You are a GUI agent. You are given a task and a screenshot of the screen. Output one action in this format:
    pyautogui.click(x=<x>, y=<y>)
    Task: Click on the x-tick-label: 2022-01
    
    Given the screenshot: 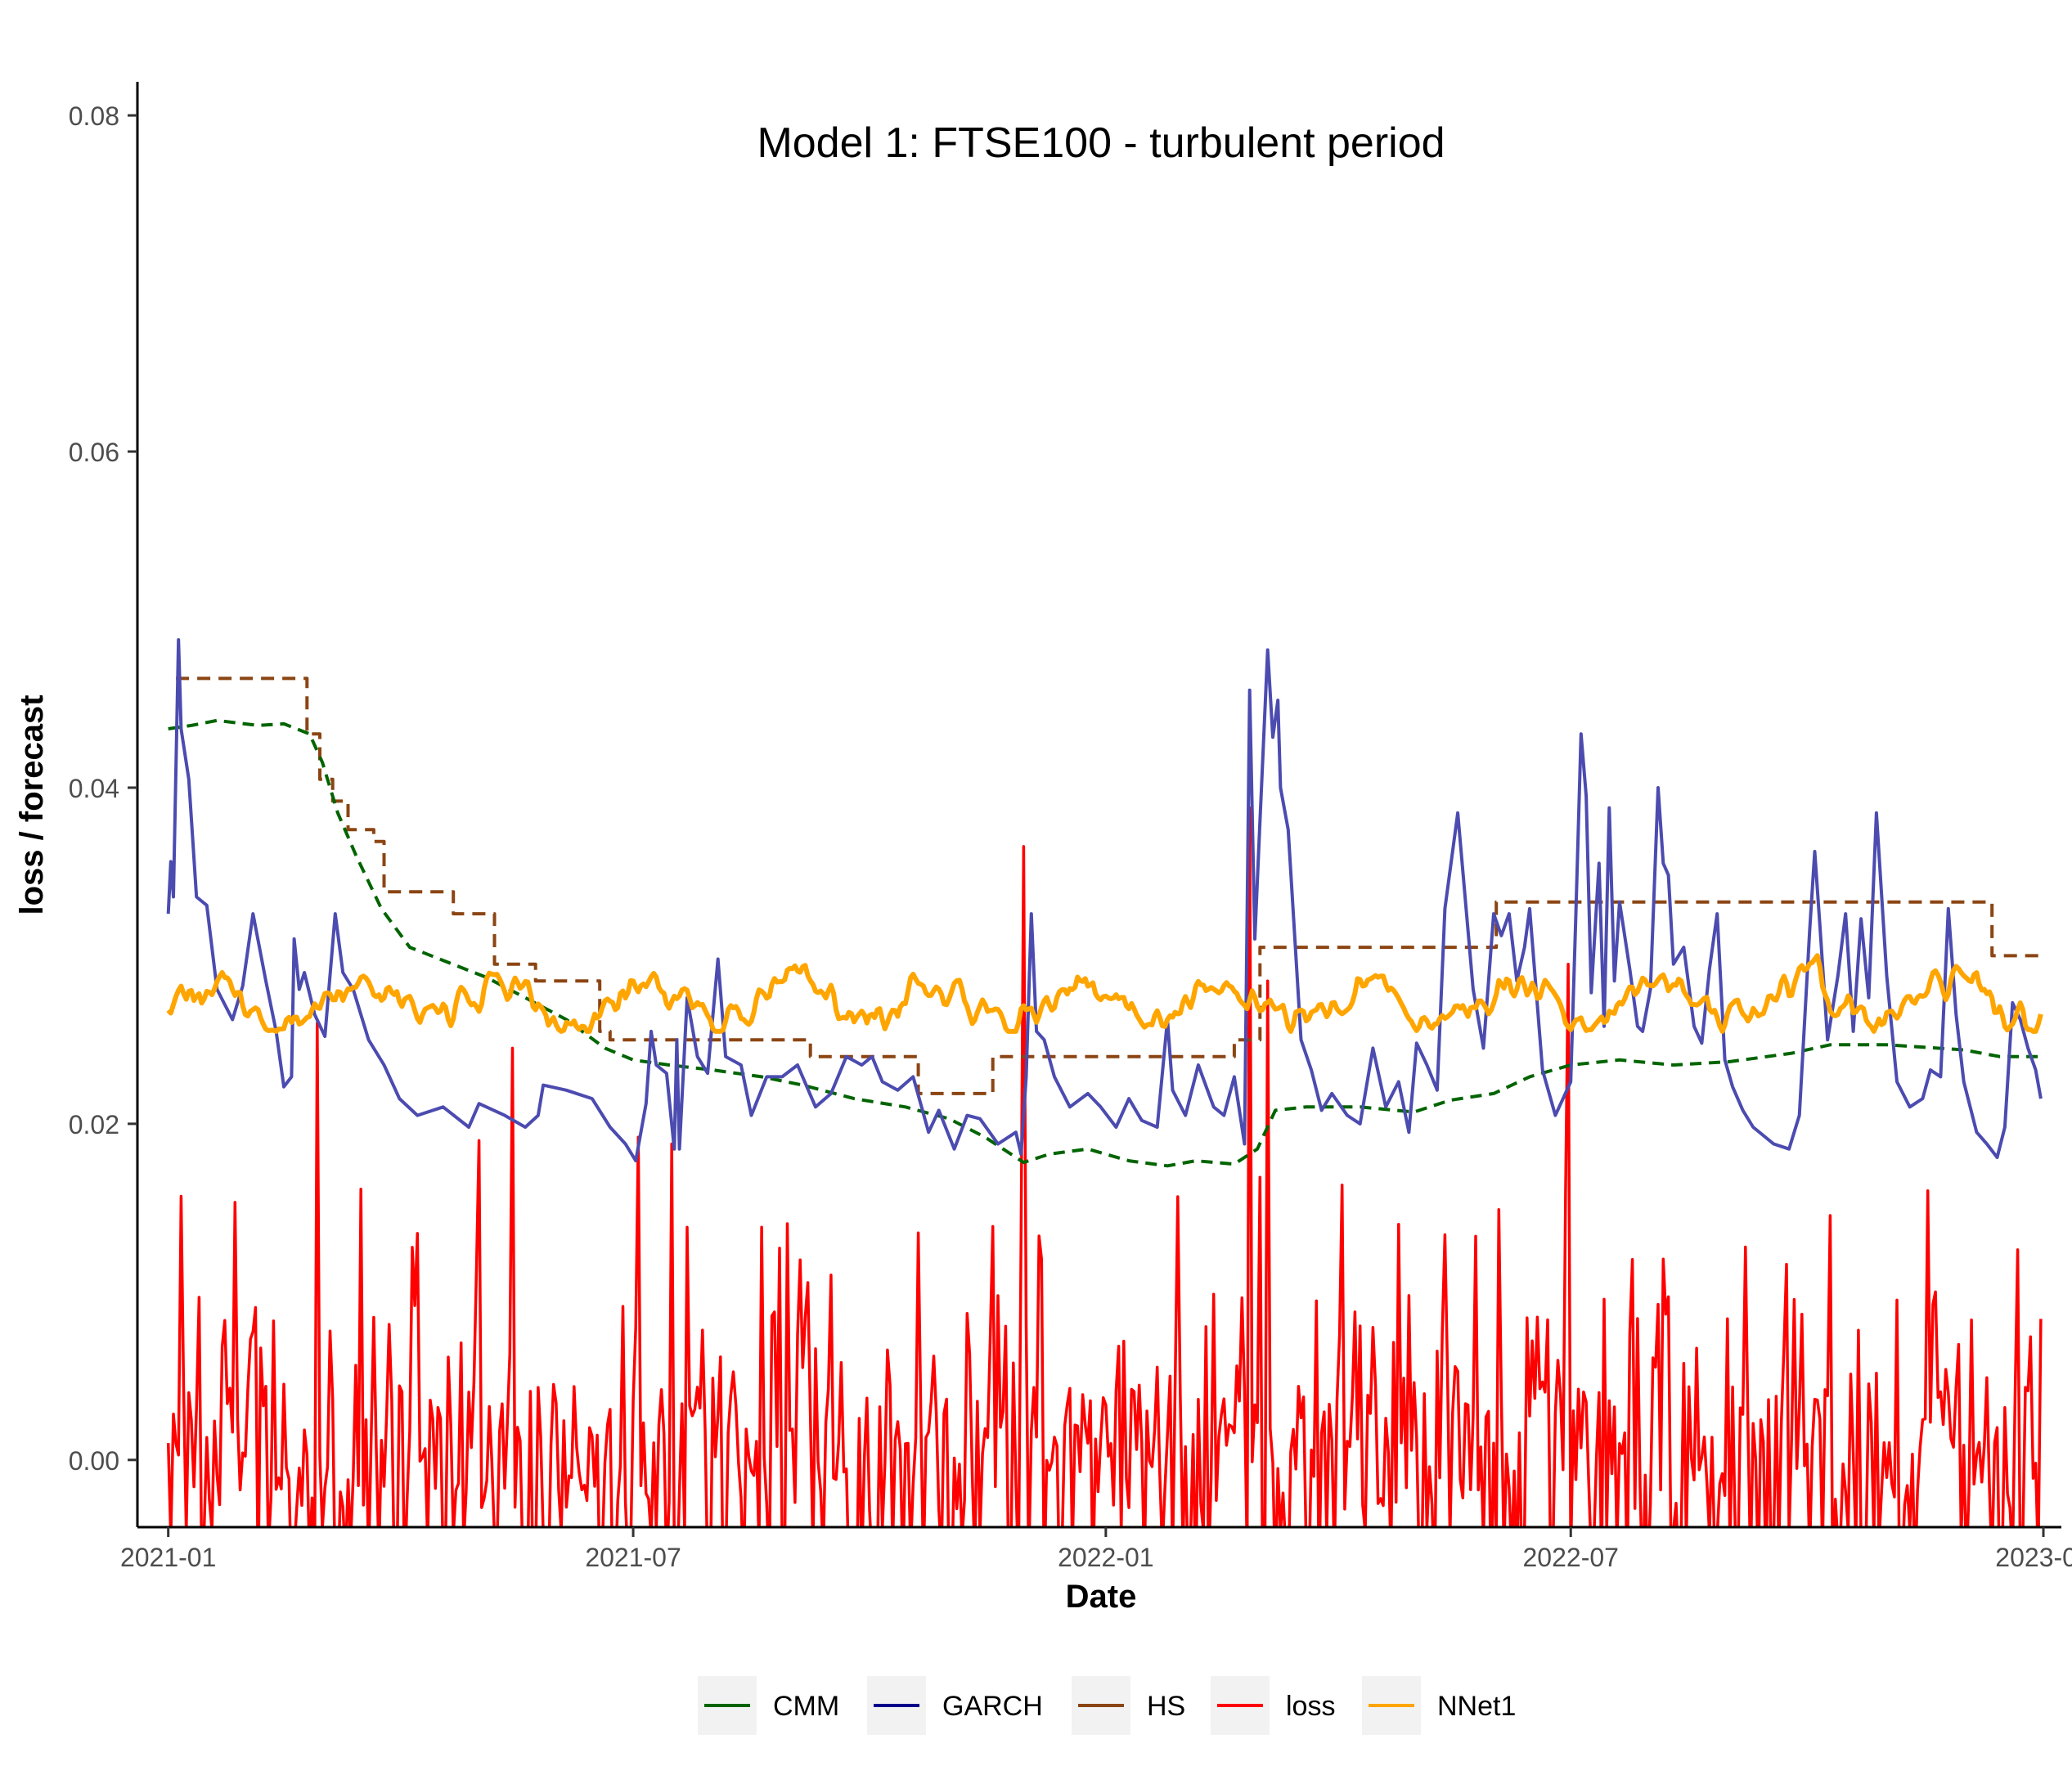 What is the action you would take?
    pyautogui.click(x=1105, y=1557)
    